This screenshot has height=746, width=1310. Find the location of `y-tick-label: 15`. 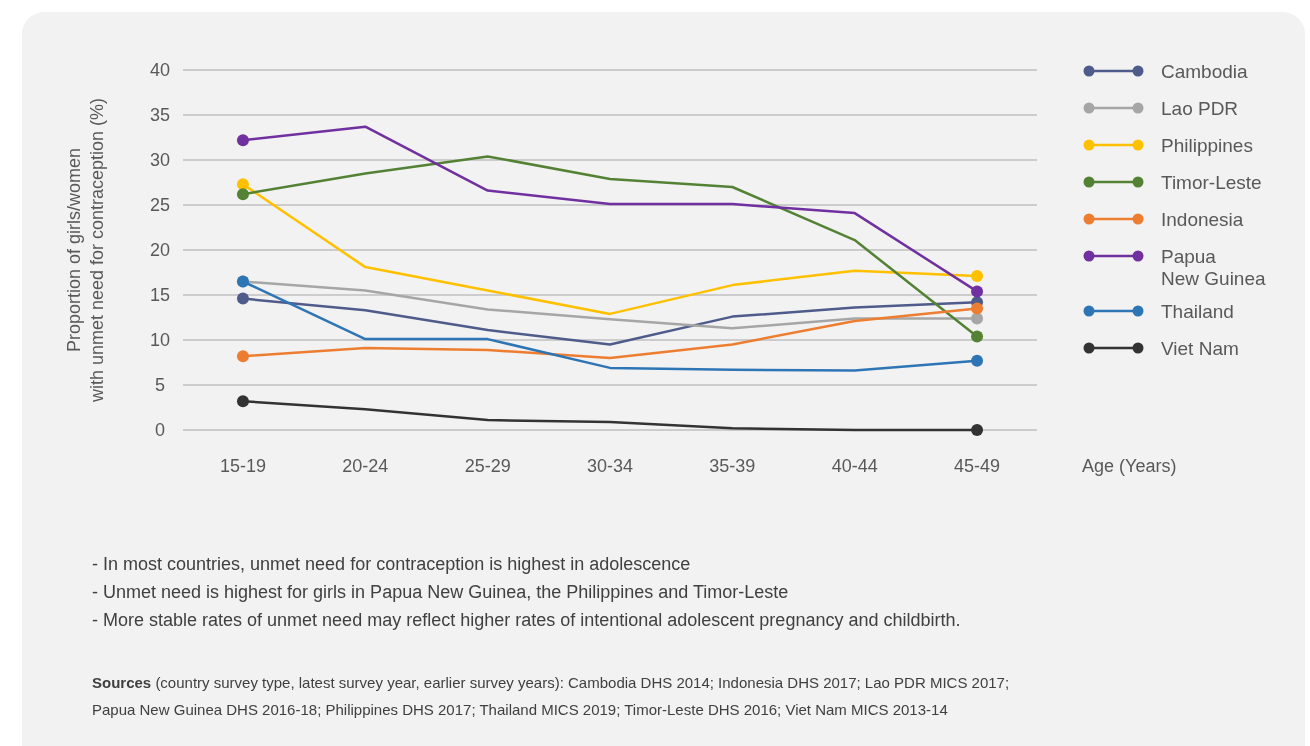

y-tick-label: 15 is located at coordinates (160, 295).